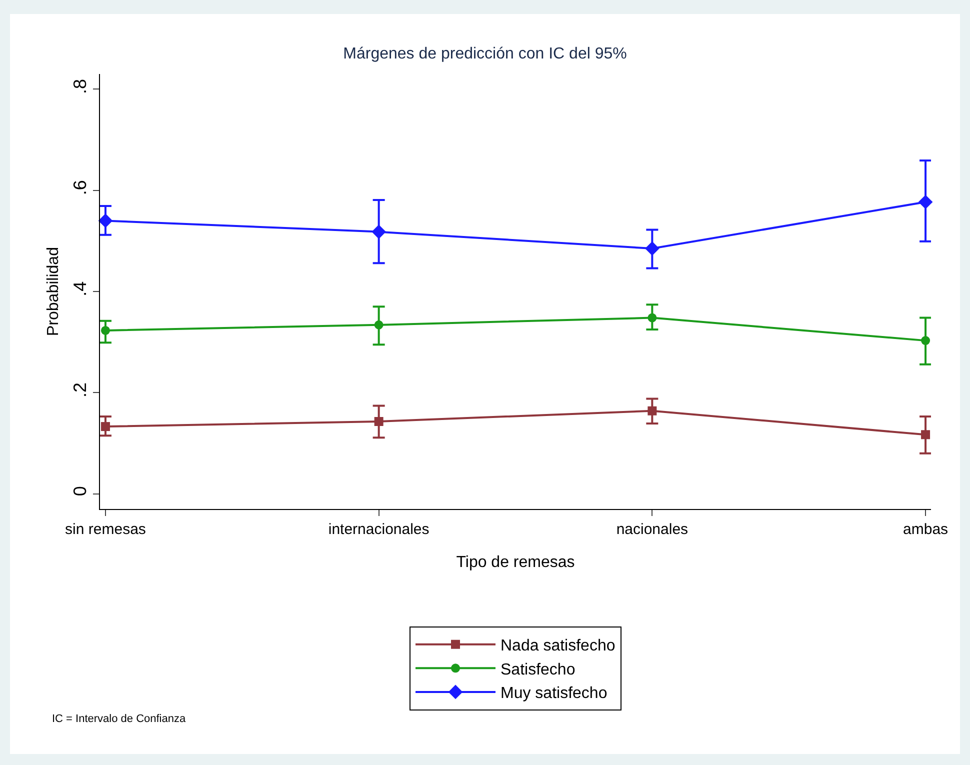 The width and height of the screenshot is (970, 765). Describe the element at coordinates (53, 291) in the screenshot. I see `y-axis-title: Probabilidad` at that location.